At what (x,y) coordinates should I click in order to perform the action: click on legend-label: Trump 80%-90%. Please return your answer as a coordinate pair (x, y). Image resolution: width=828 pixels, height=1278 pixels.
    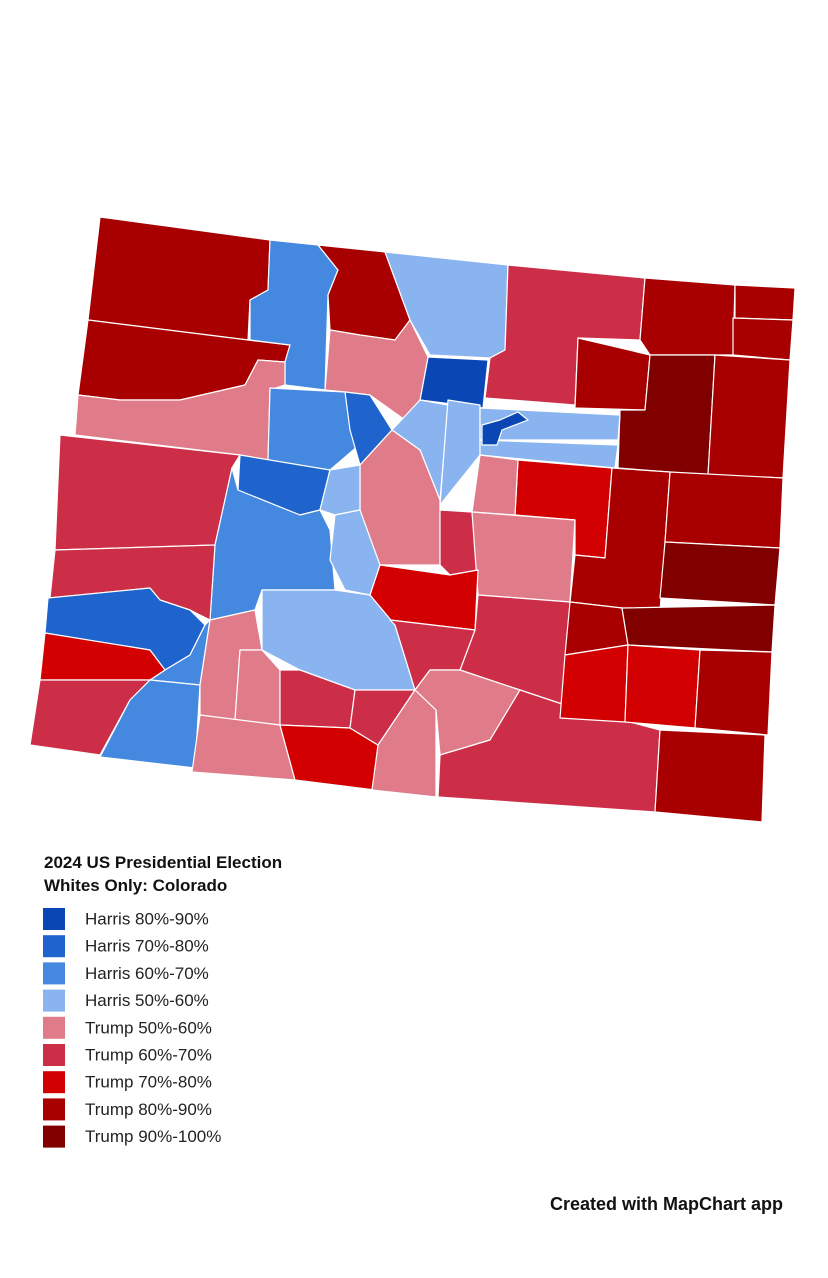
    Looking at the image, I should click on (148, 1109).